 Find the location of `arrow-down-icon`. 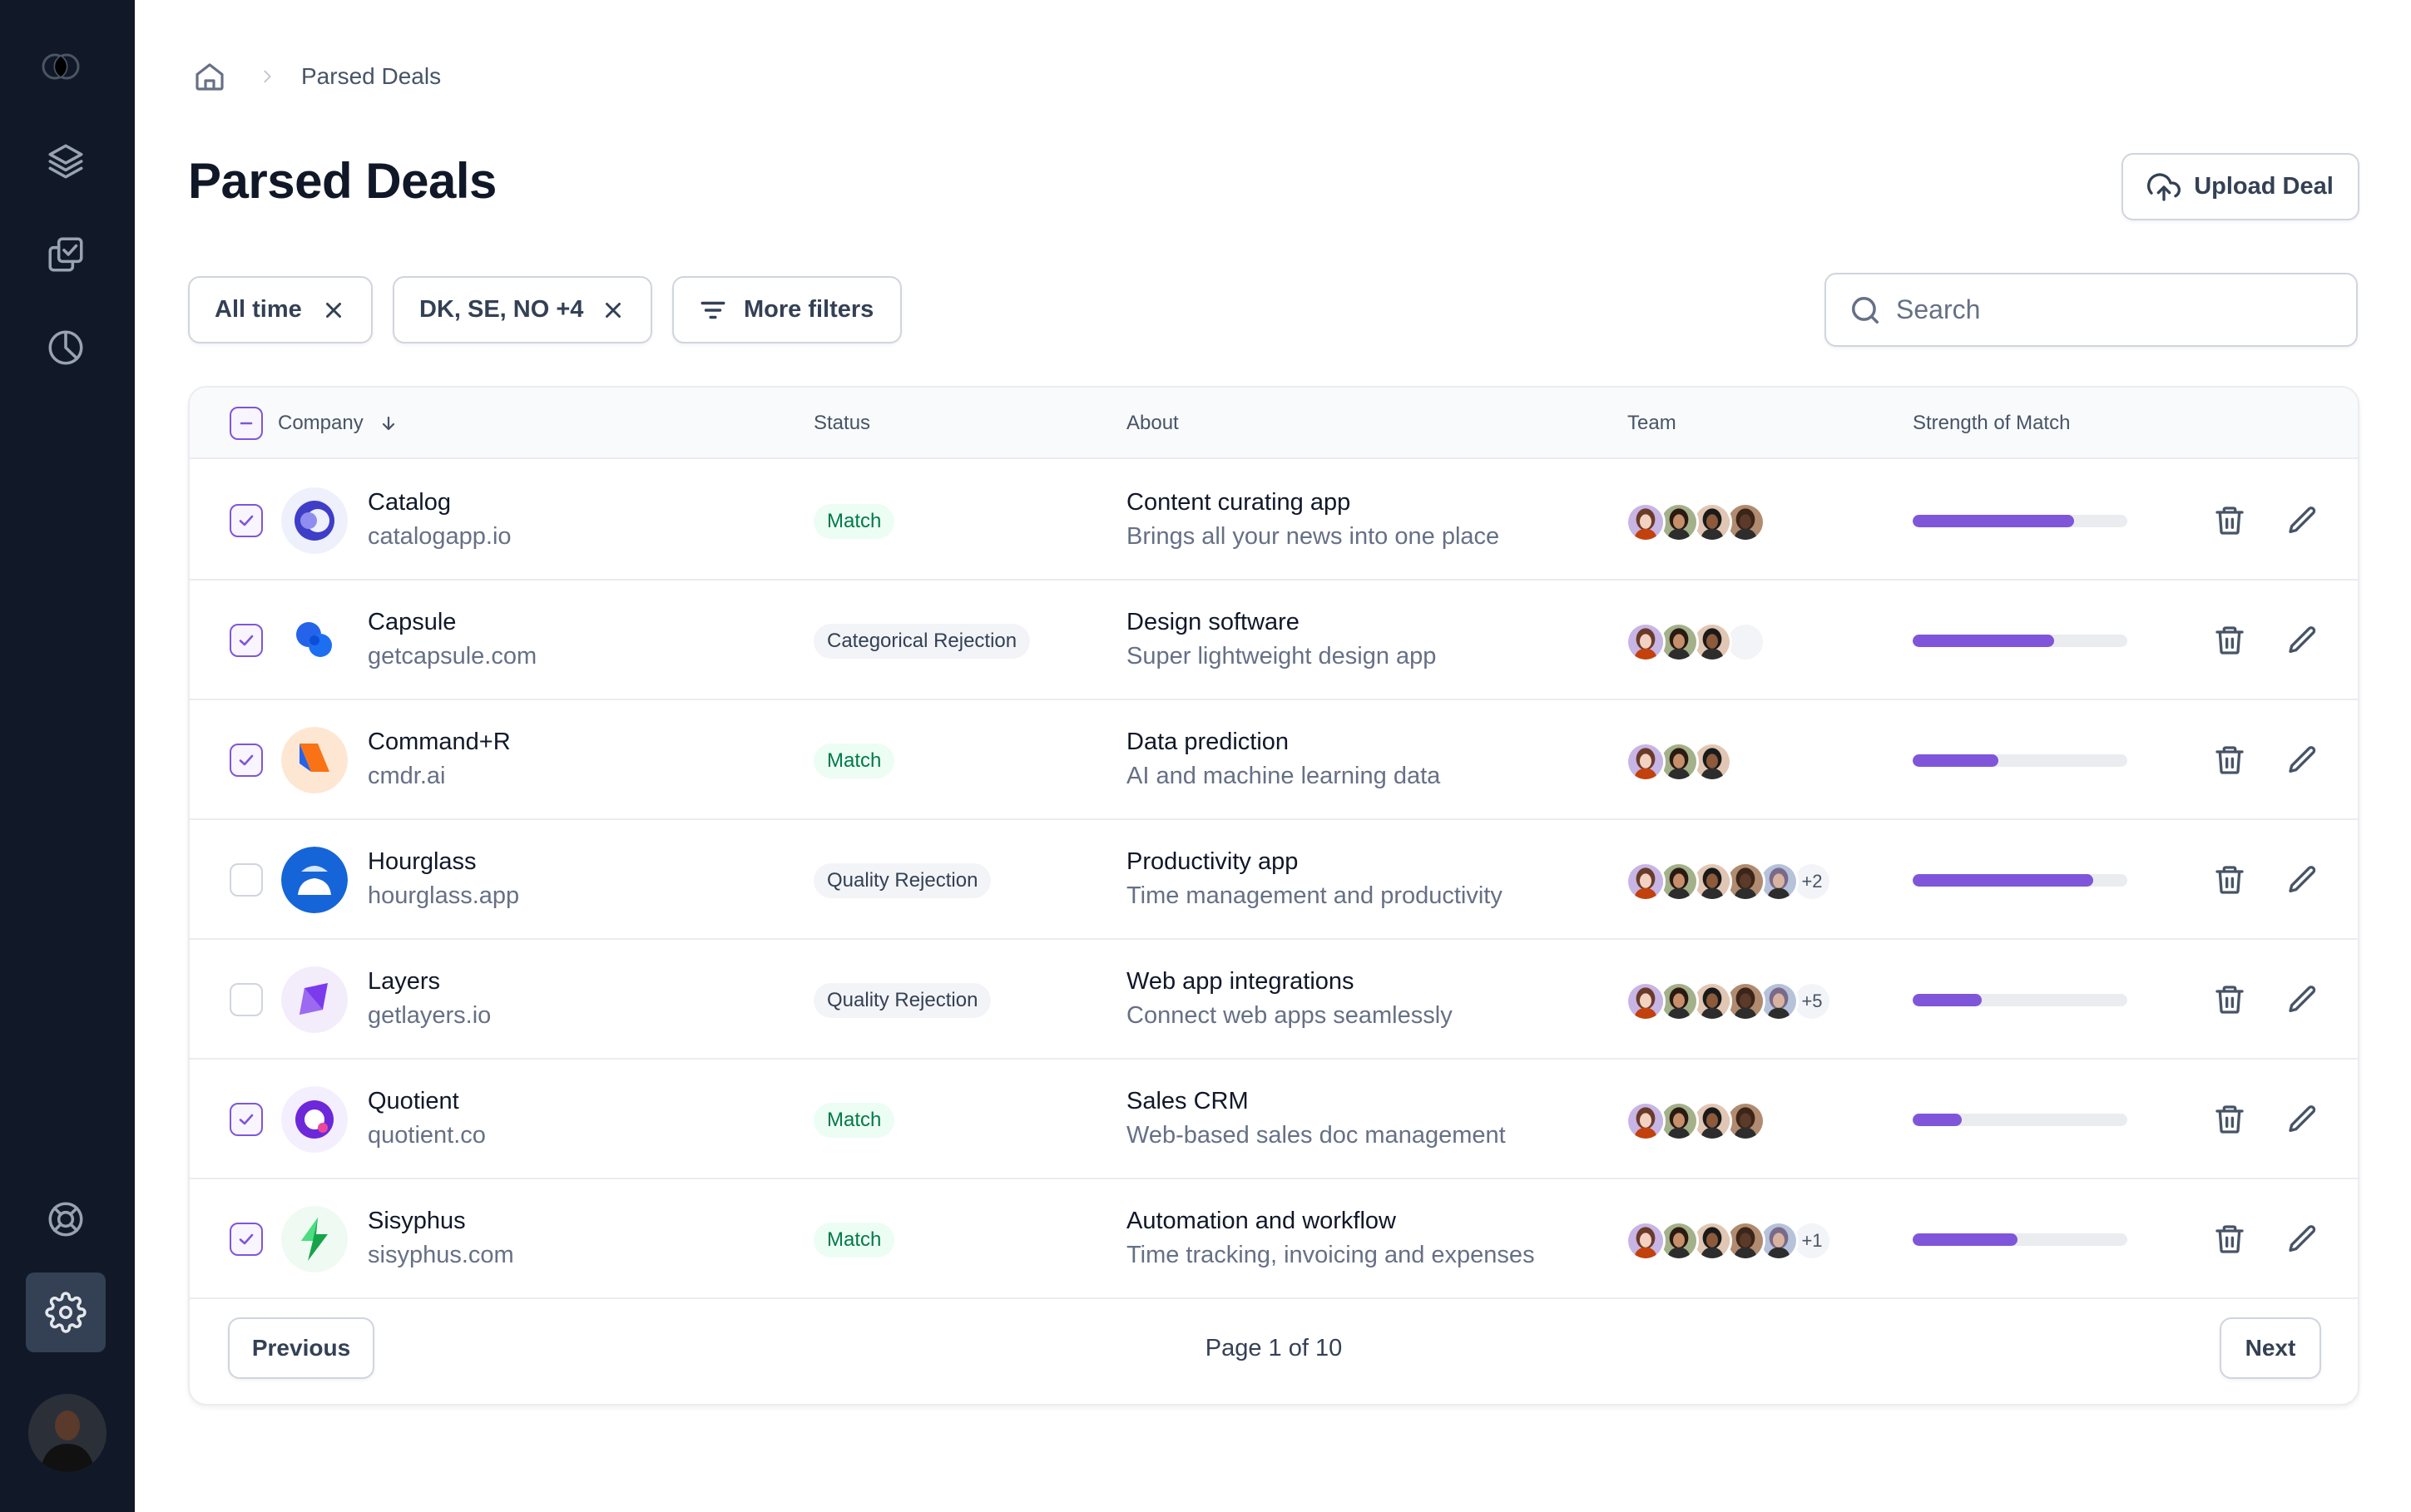

arrow-down-icon is located at coordinates (389, 423).